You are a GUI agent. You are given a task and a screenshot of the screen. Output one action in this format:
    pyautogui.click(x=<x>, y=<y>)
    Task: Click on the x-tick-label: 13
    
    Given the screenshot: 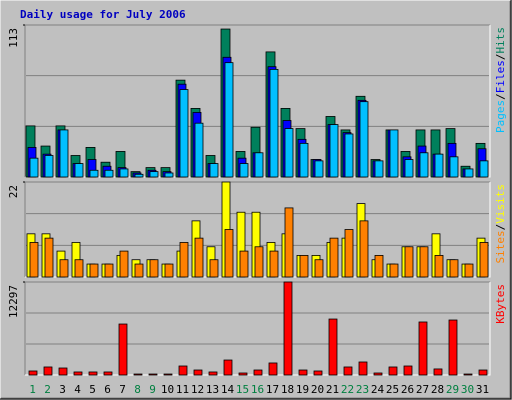 What is the action you would take?
    pyautogui.click(x=212, y=389)
    